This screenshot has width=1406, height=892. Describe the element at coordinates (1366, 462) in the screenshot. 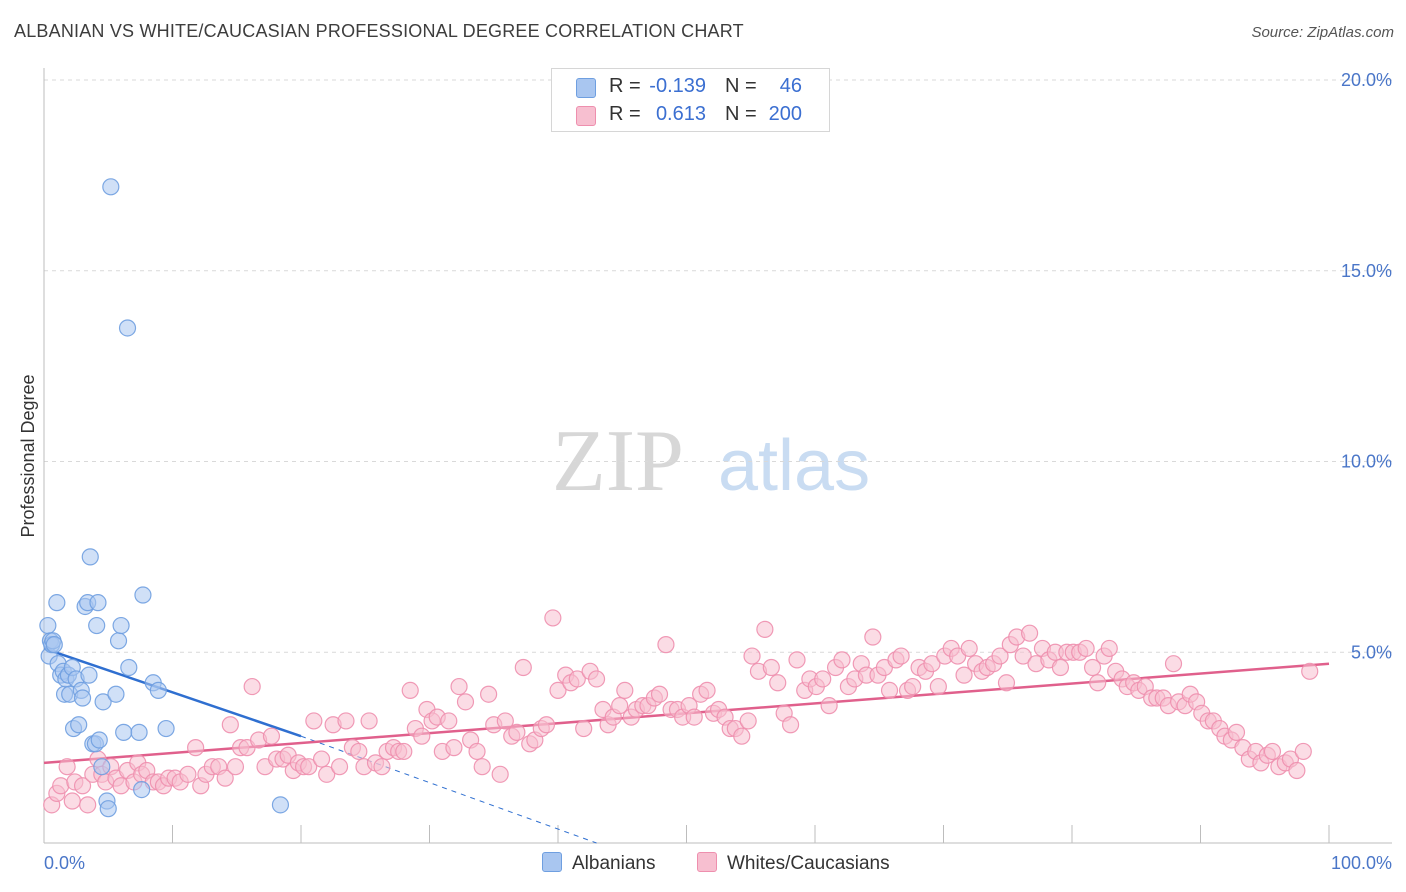

I see `y-tick-label: 10.0%` at that location.